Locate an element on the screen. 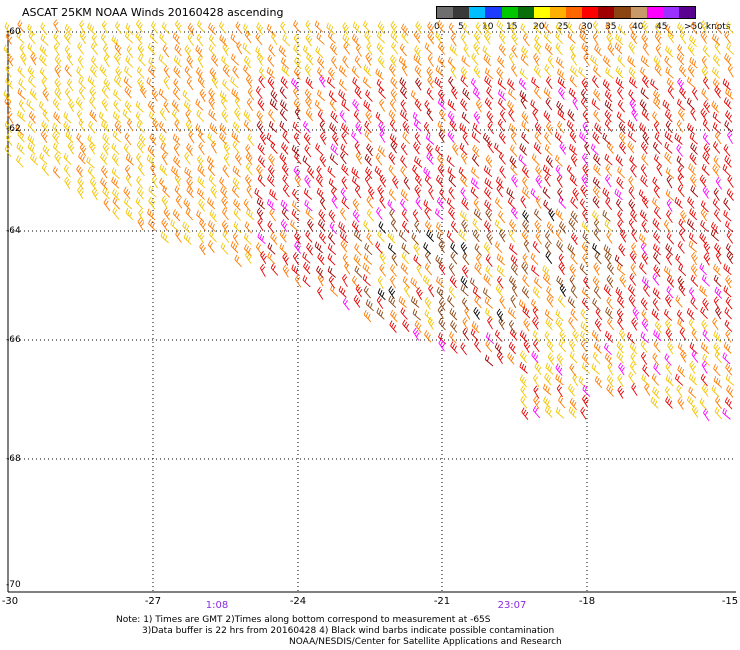  lon-label-27: -27 is located at coordinates (153, 601).